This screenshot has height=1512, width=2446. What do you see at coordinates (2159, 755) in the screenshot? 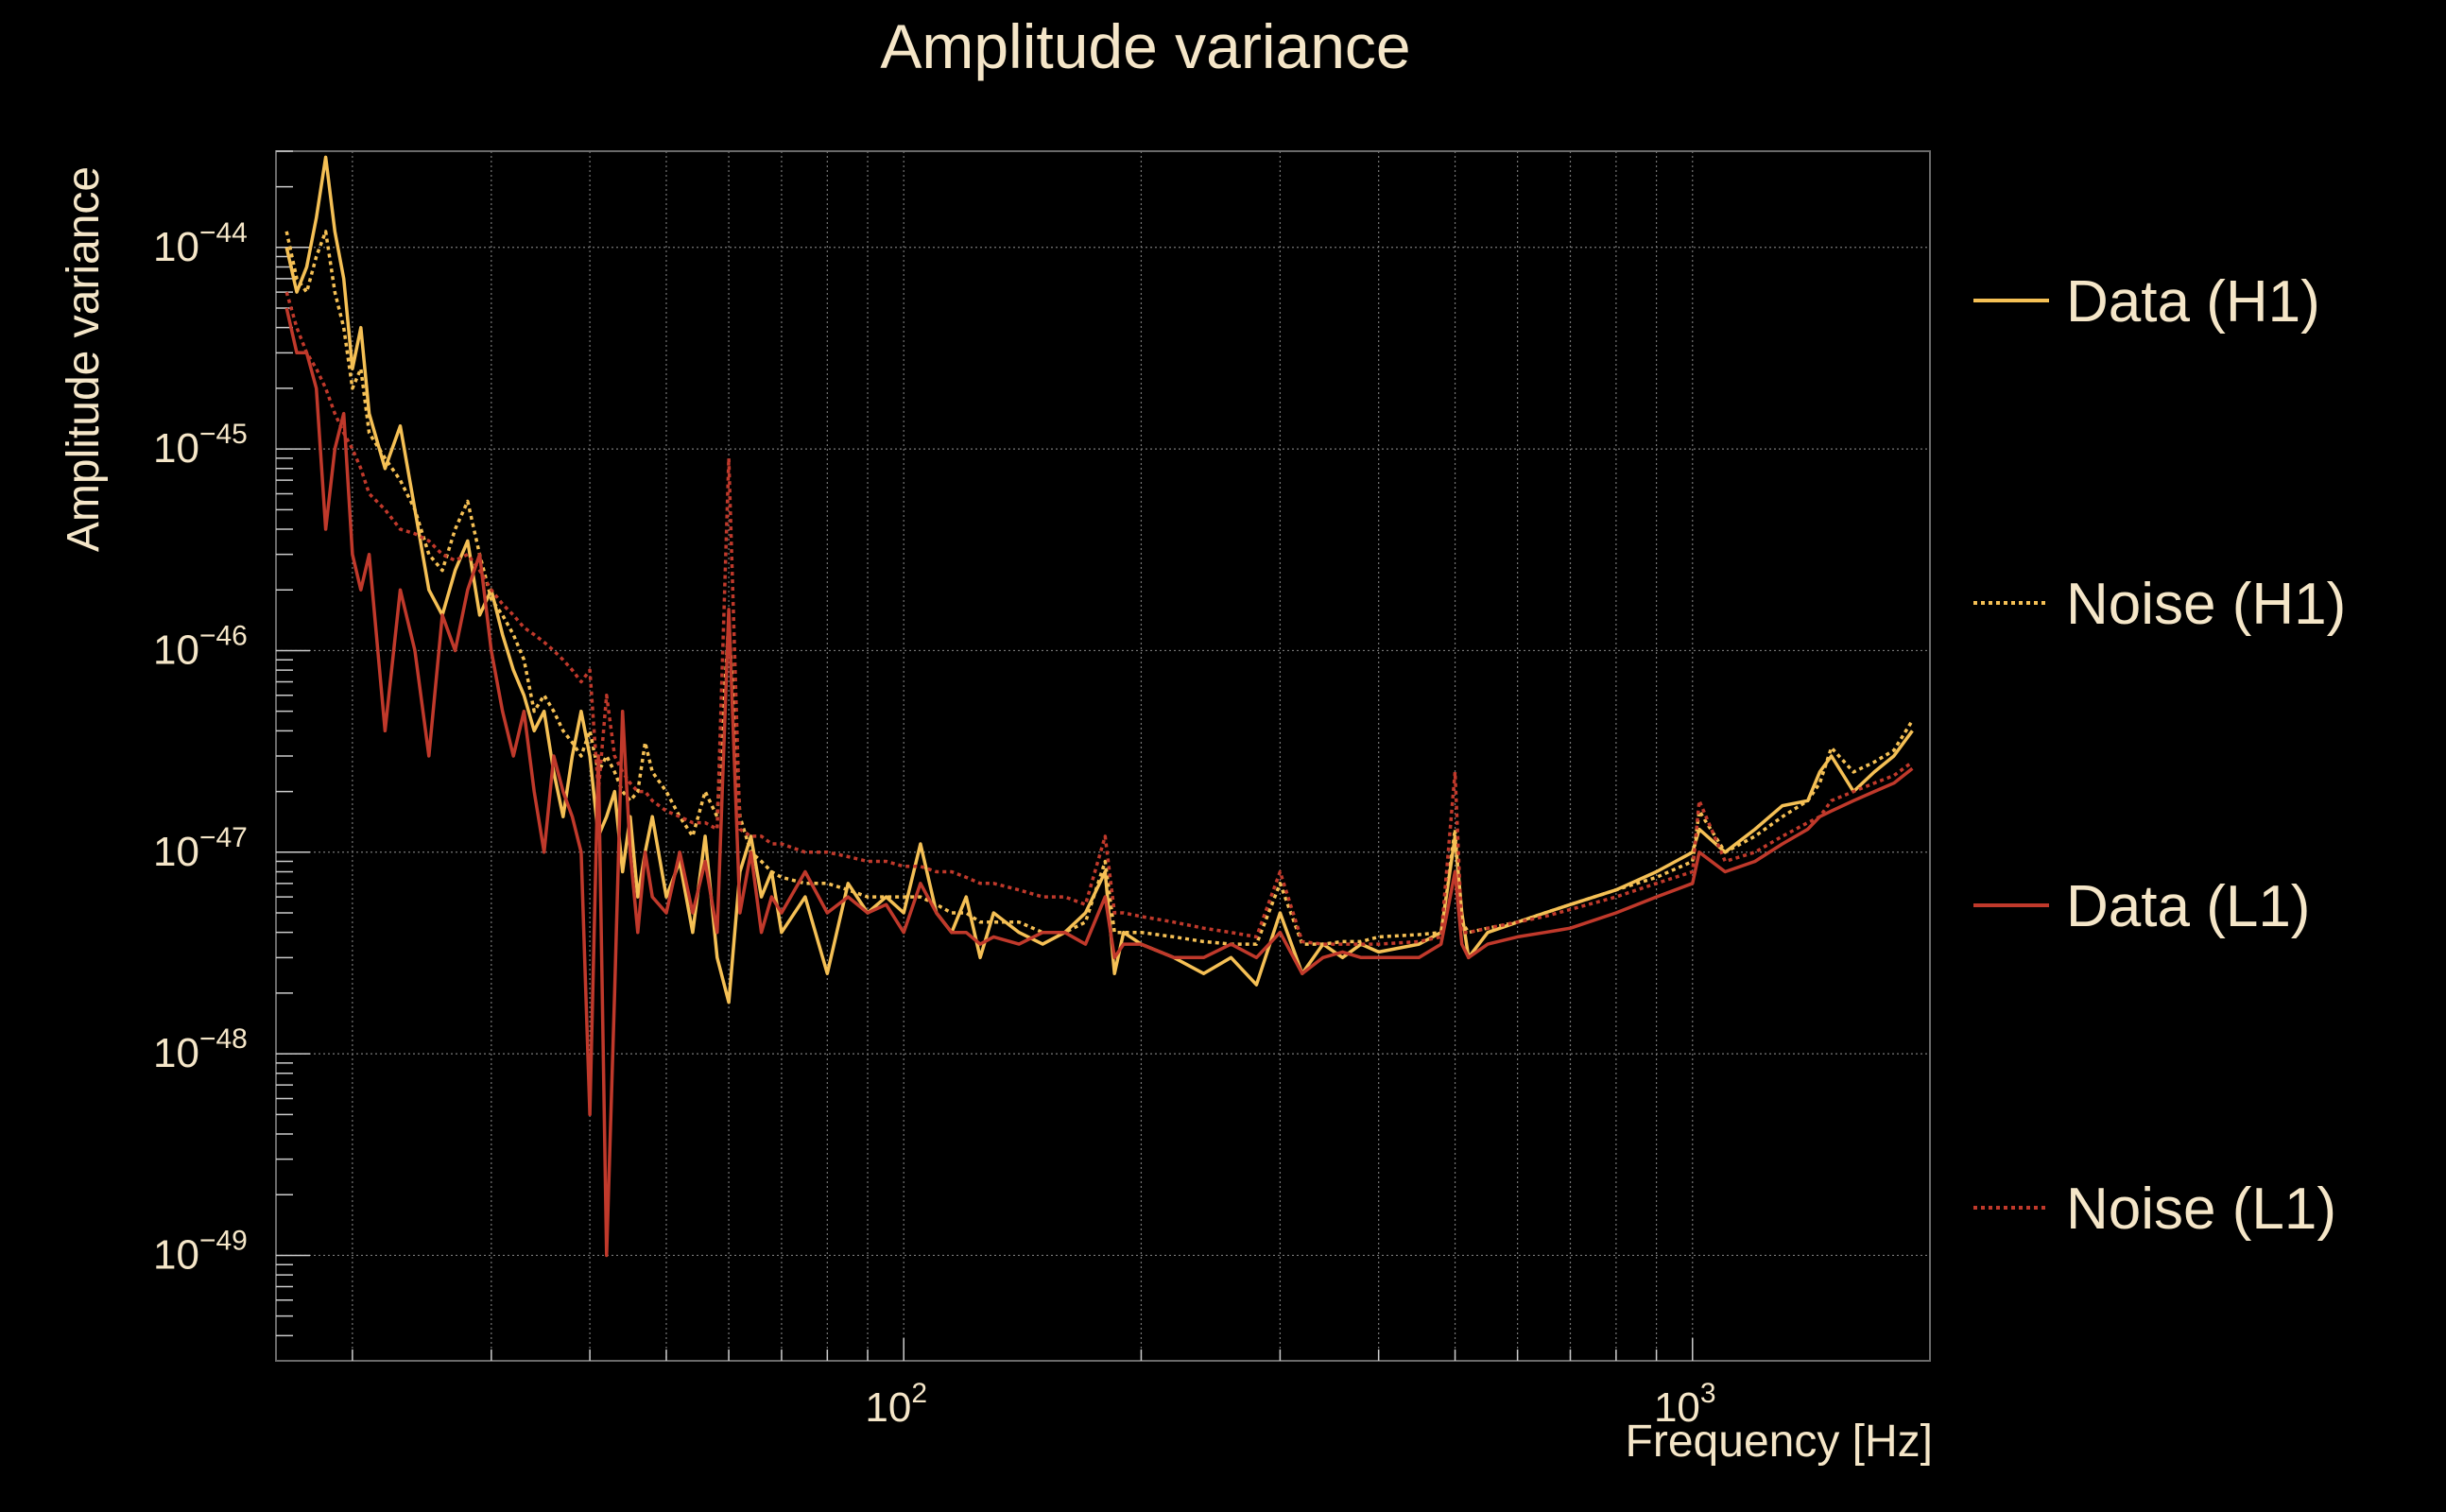
I see `legend: Data (H1) Noise (H1) Data (L1) Noise (L1)` at bounding box center [2159, 755].